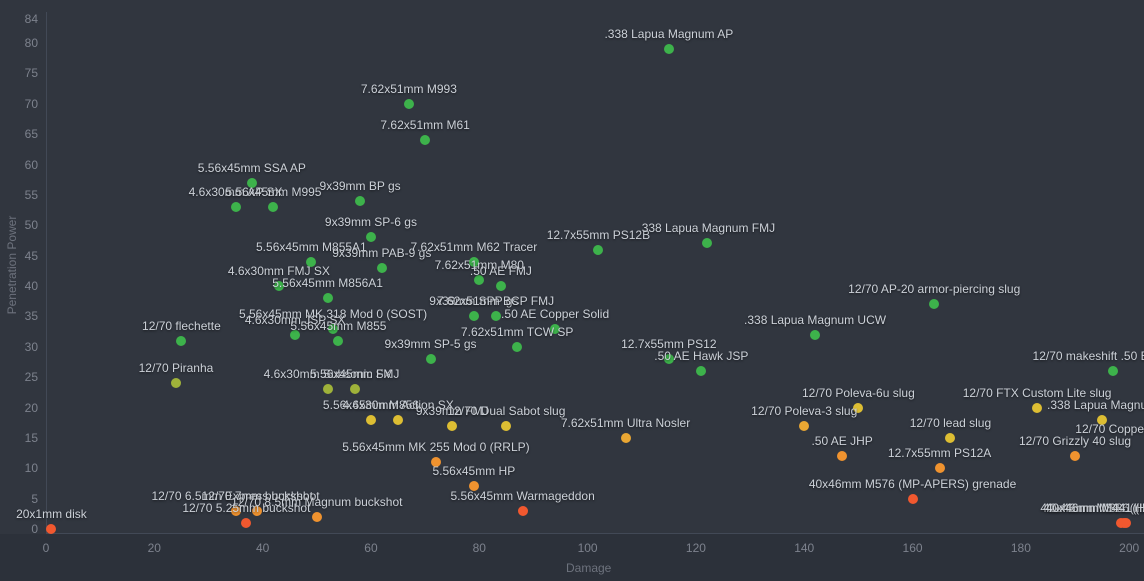  Describe the element at coordinates (382, 252) in the screenshot. I see `point-label: 9x39mm PAB-9 gs` at that location.